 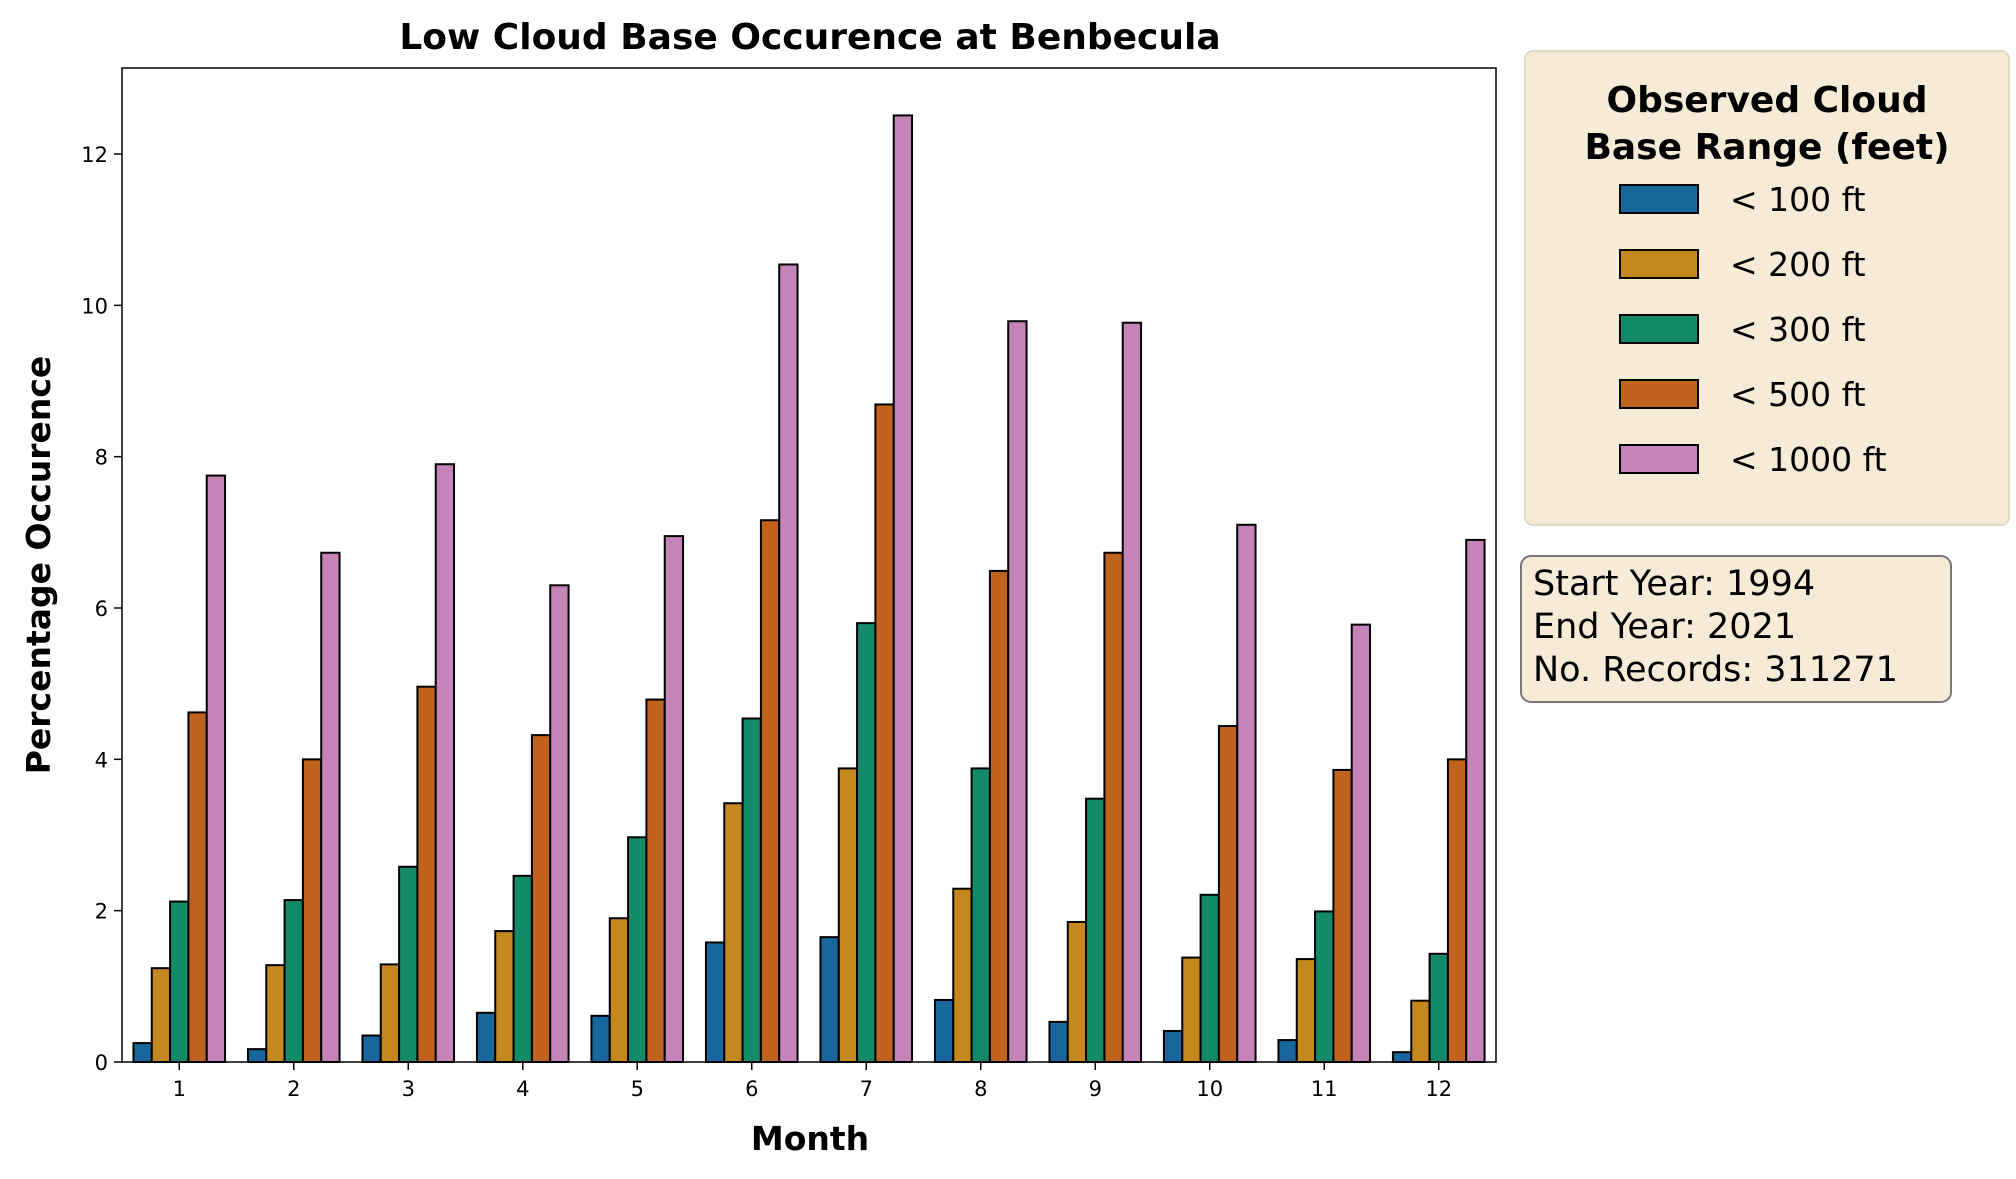 What do you see at coordinates (101, 1063) in the screenshot?
I see `y-tick-label: 0` at bounding box center [101, 1063].